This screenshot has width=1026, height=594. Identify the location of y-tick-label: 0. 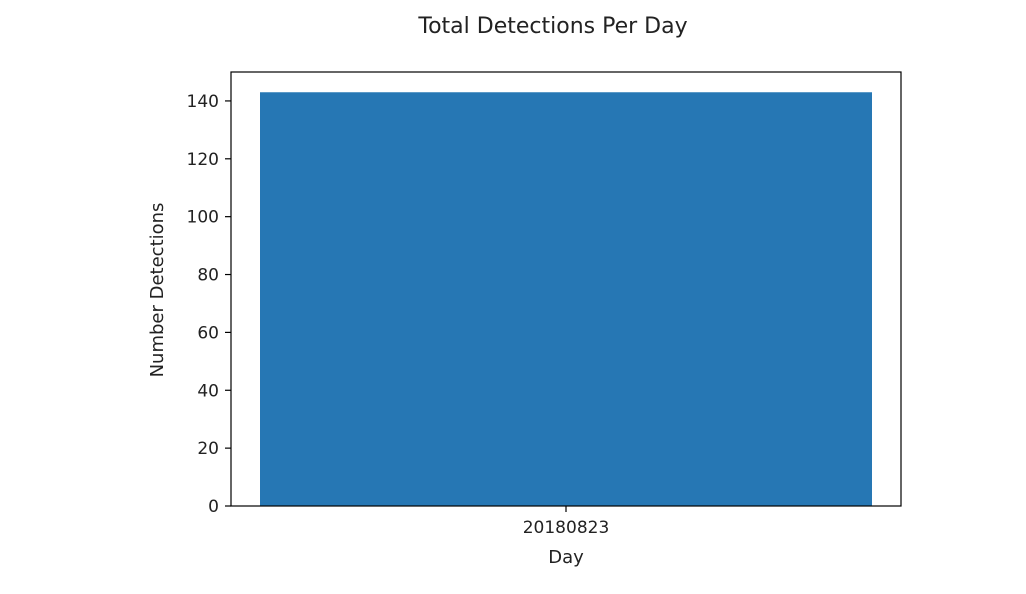
(213, 507).